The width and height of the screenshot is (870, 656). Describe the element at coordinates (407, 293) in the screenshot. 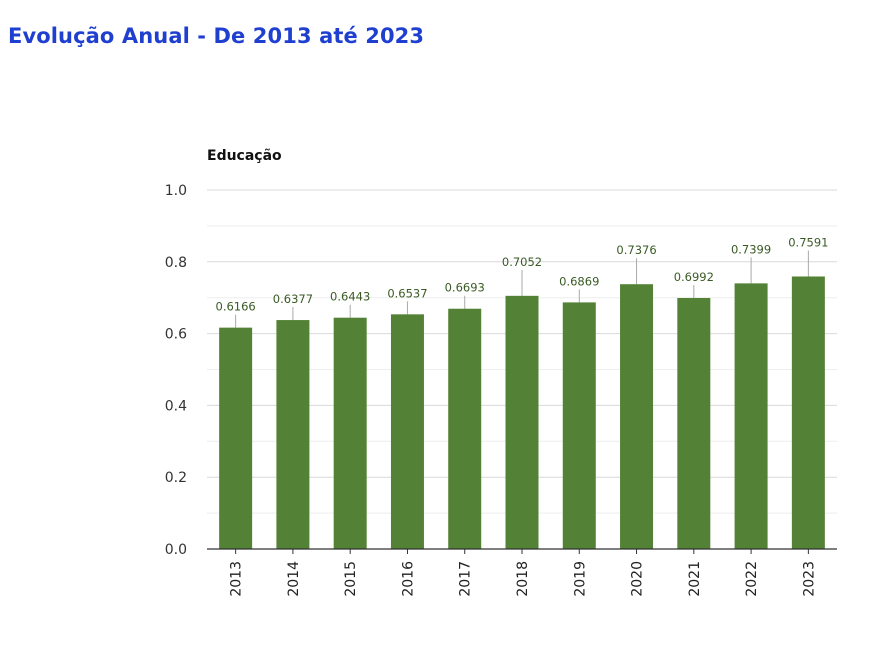

I see `data-label: 0.6537` at that location.